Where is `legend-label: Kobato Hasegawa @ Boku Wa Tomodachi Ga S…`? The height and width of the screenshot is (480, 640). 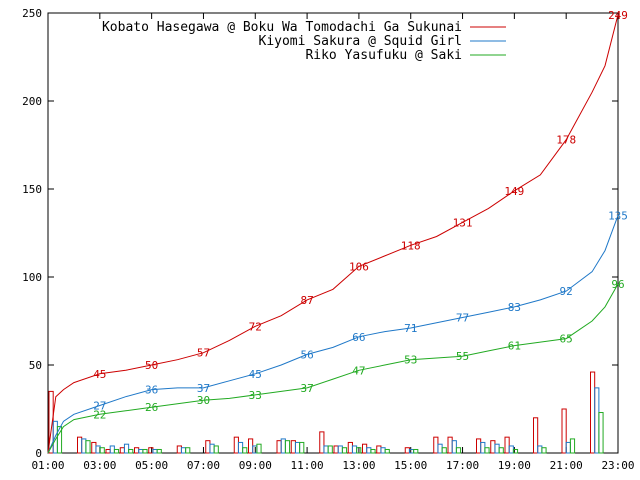
legend-label: Kobato Hasegawa @ Boku Wa Tomodachi Ga S… is located at coordinates (282, 27).